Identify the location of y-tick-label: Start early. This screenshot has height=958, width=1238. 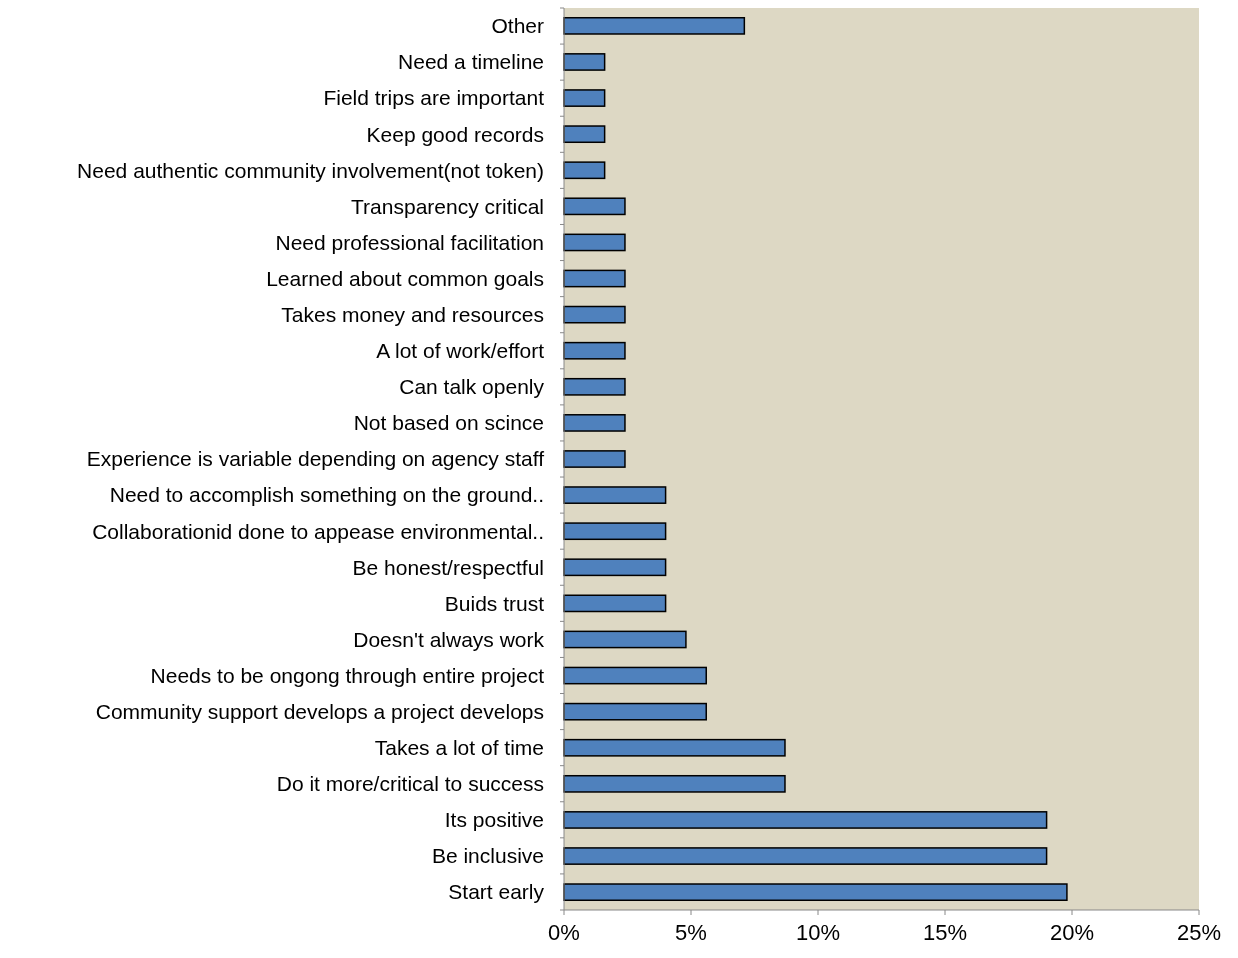
(496, 892).